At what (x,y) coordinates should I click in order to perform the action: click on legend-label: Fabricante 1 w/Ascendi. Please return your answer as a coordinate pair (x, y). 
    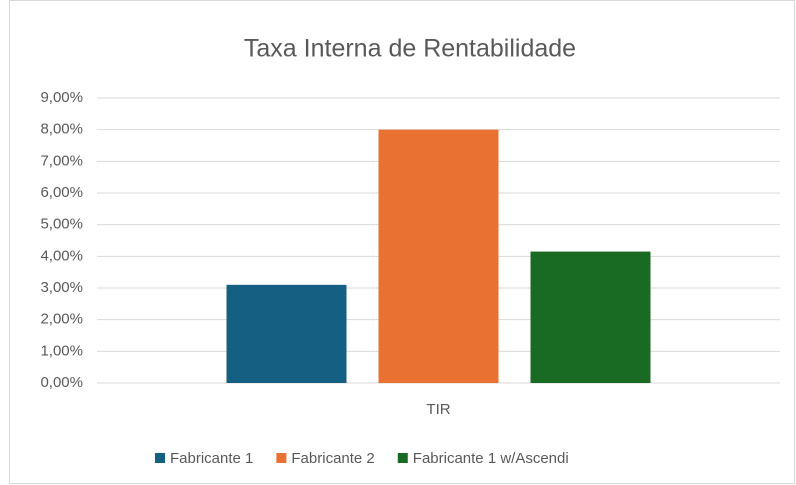
    Looking at the image, I should click on (491, 458).